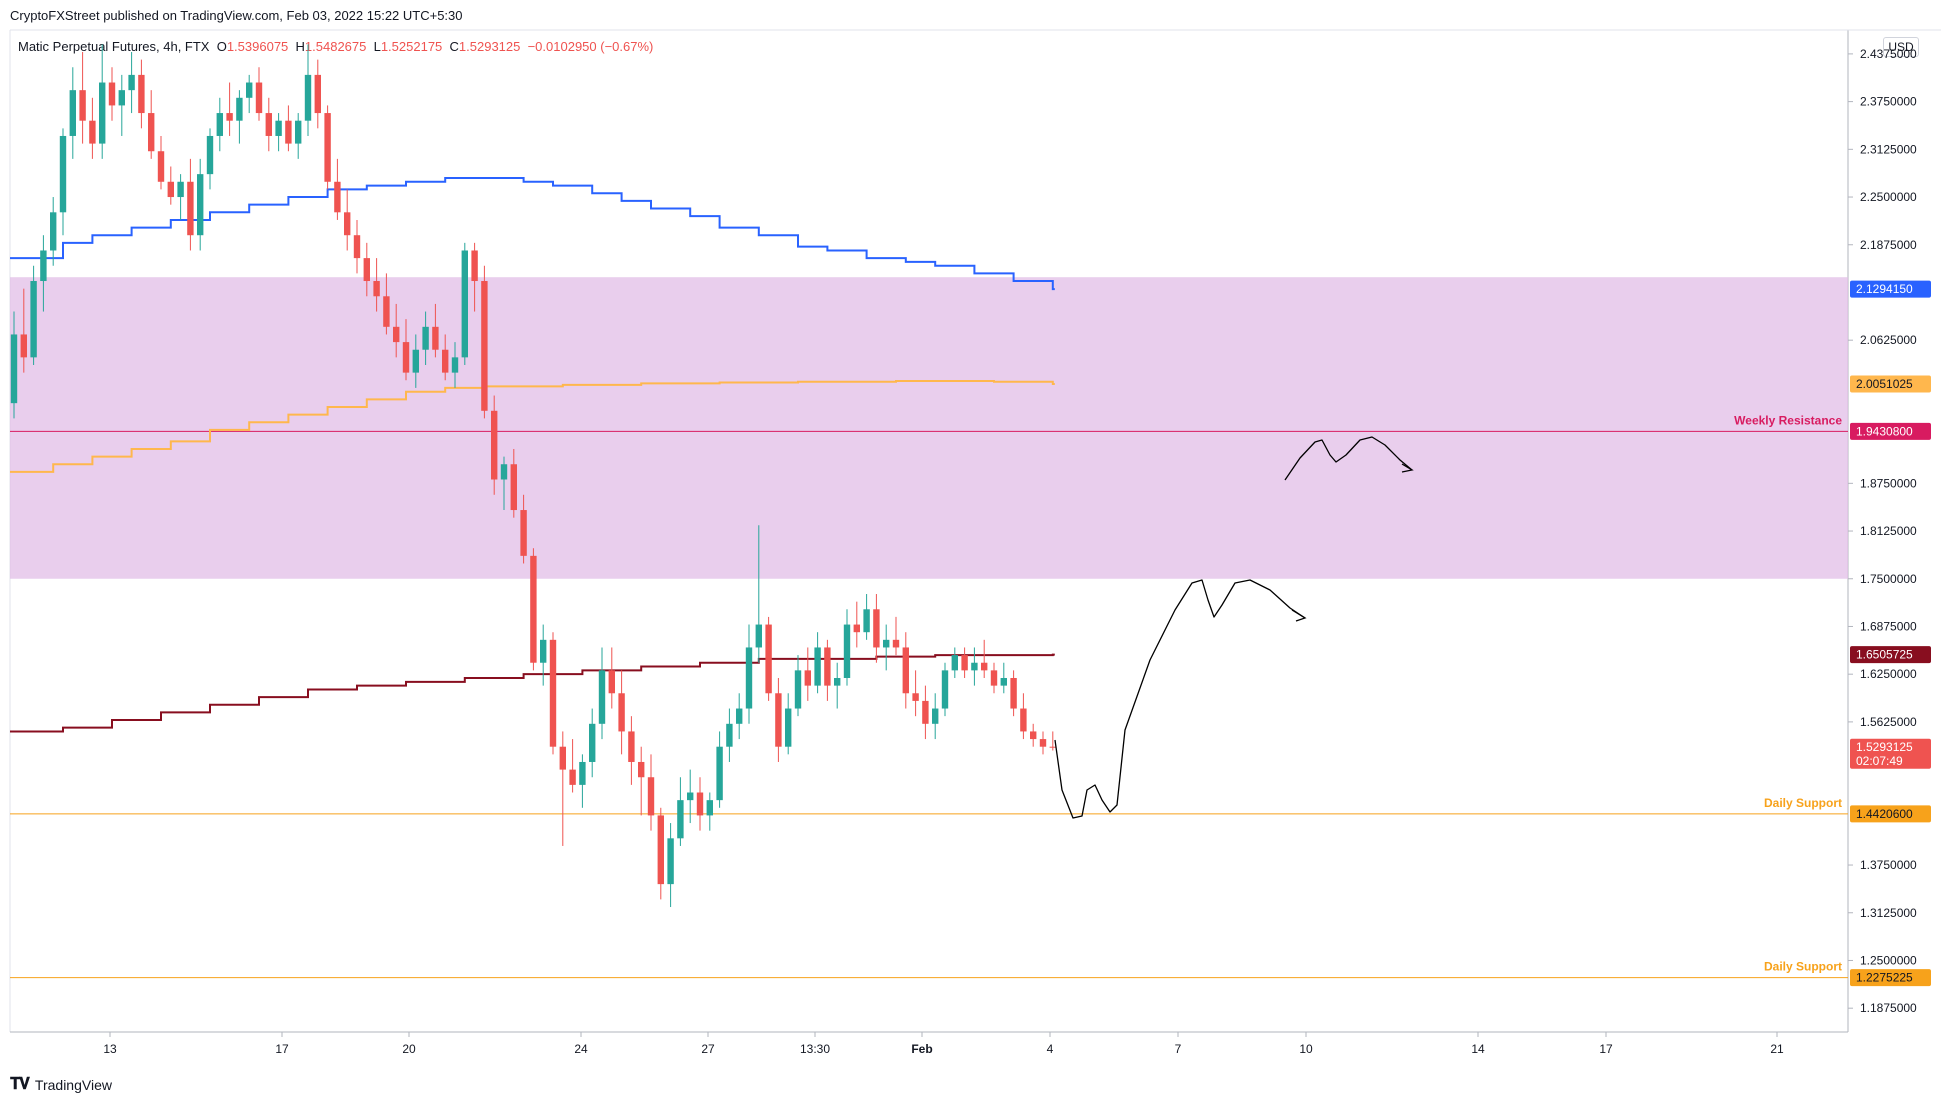 The width and height of the screenshot is (1941, 1103). I want to click on x-tick-label: 20, so click(409, 1049).